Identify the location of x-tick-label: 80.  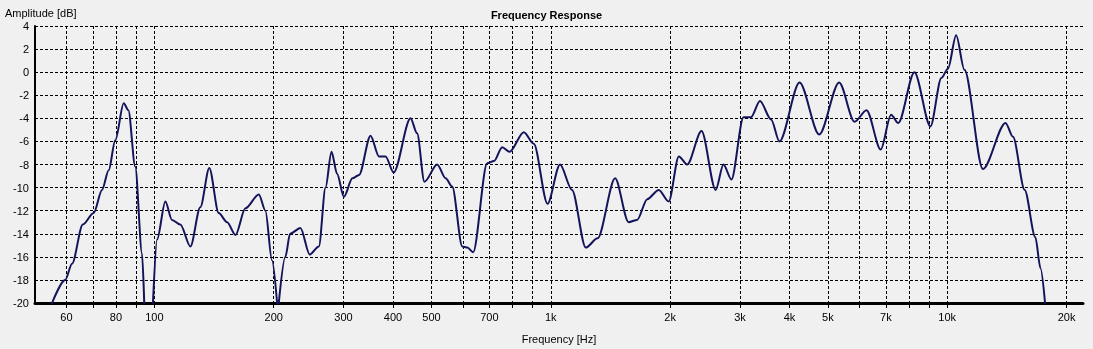
(116, 316).